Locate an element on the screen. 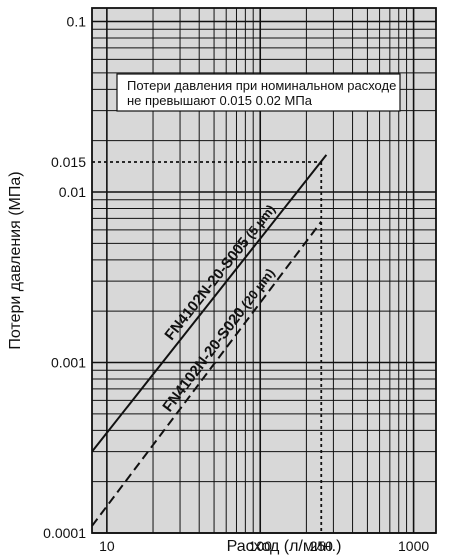  annotation-line-2: не превышают 0.015 0.02 МПа is located at coordinates (220, 100).